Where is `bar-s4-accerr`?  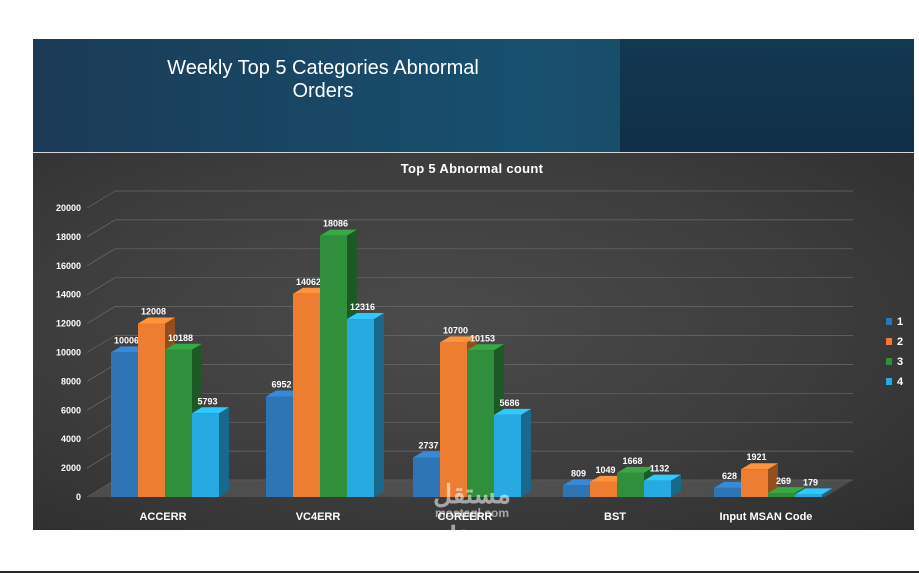 bar-s4-accerr is located at coordinates (205, 455).